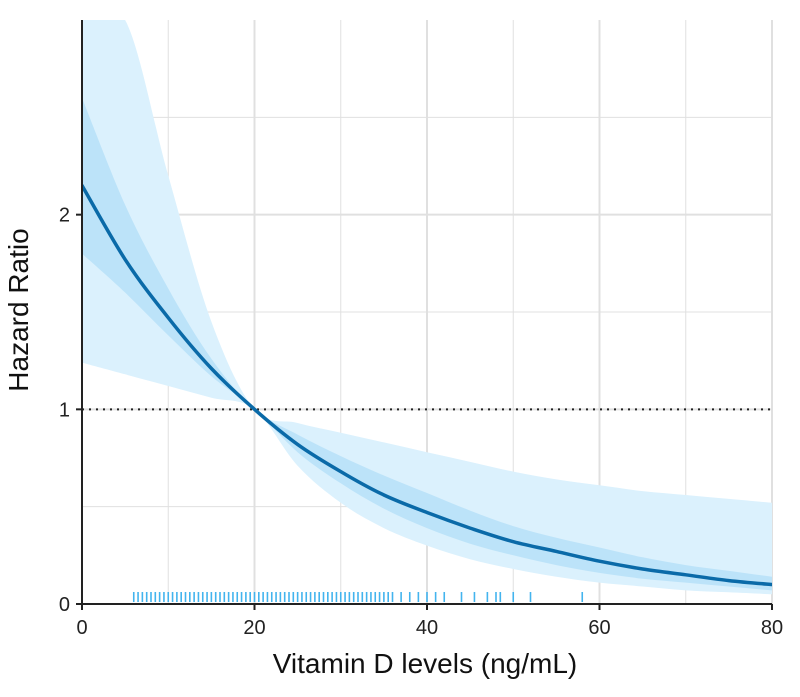  What do you see at coordinates (64, 216) in the screenshot?
I see `y-tick-label: 2` at bounding box center [64, 216].